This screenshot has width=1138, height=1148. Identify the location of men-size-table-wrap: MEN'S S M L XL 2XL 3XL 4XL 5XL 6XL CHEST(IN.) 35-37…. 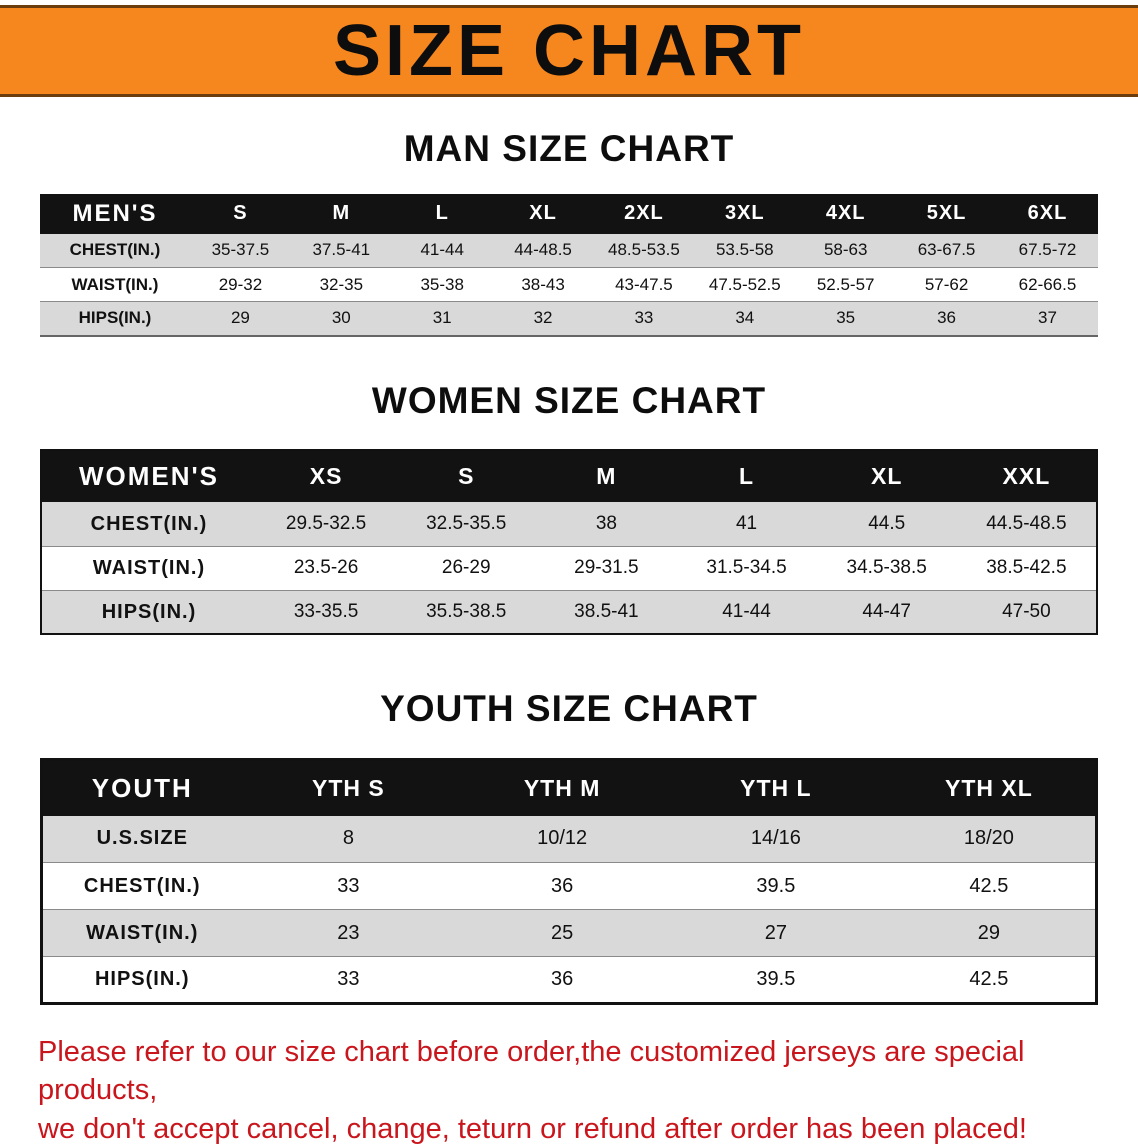
(569, 265).